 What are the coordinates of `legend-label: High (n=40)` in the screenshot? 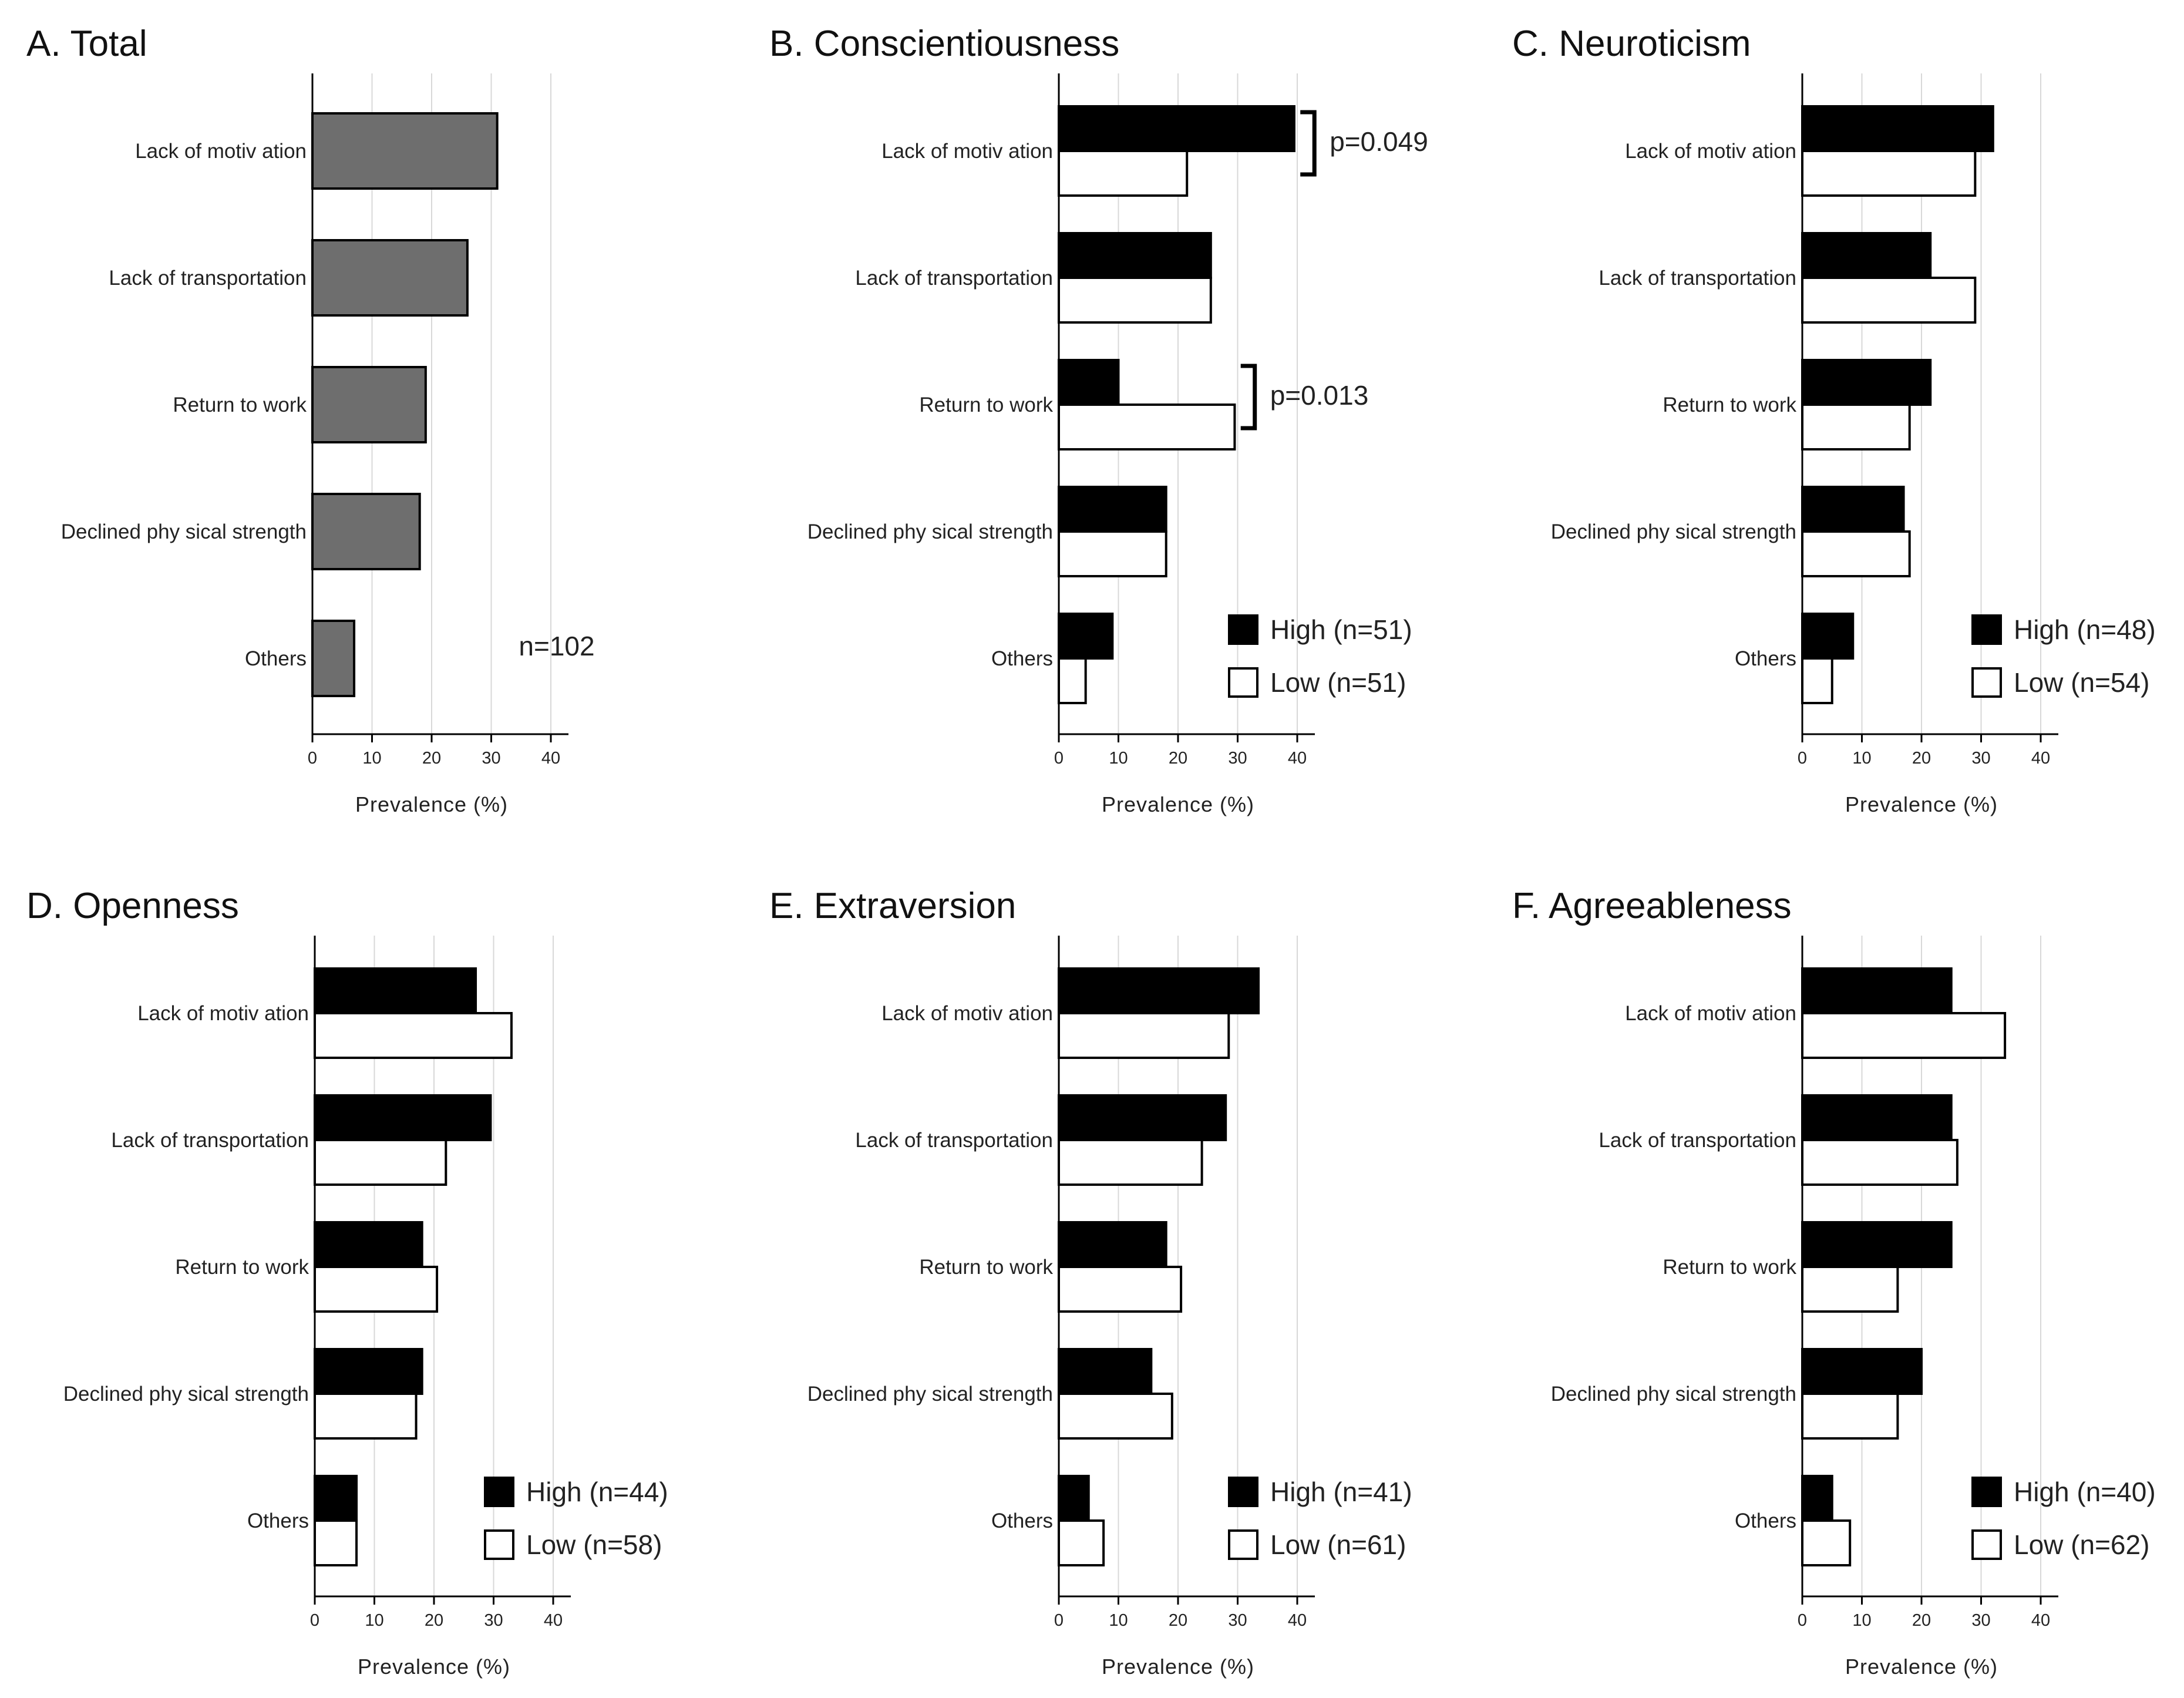 It's located at (2085, 1492).